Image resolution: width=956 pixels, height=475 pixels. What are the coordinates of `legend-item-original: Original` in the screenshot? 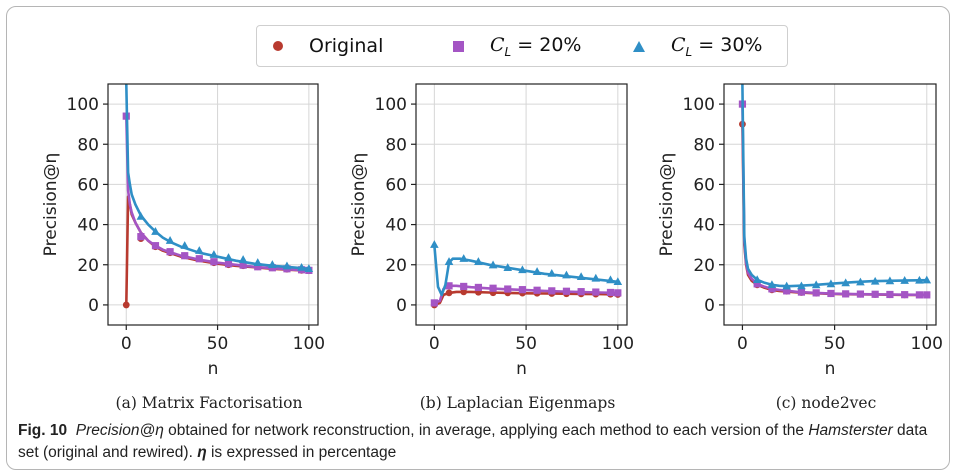 It's located at (328, 46).